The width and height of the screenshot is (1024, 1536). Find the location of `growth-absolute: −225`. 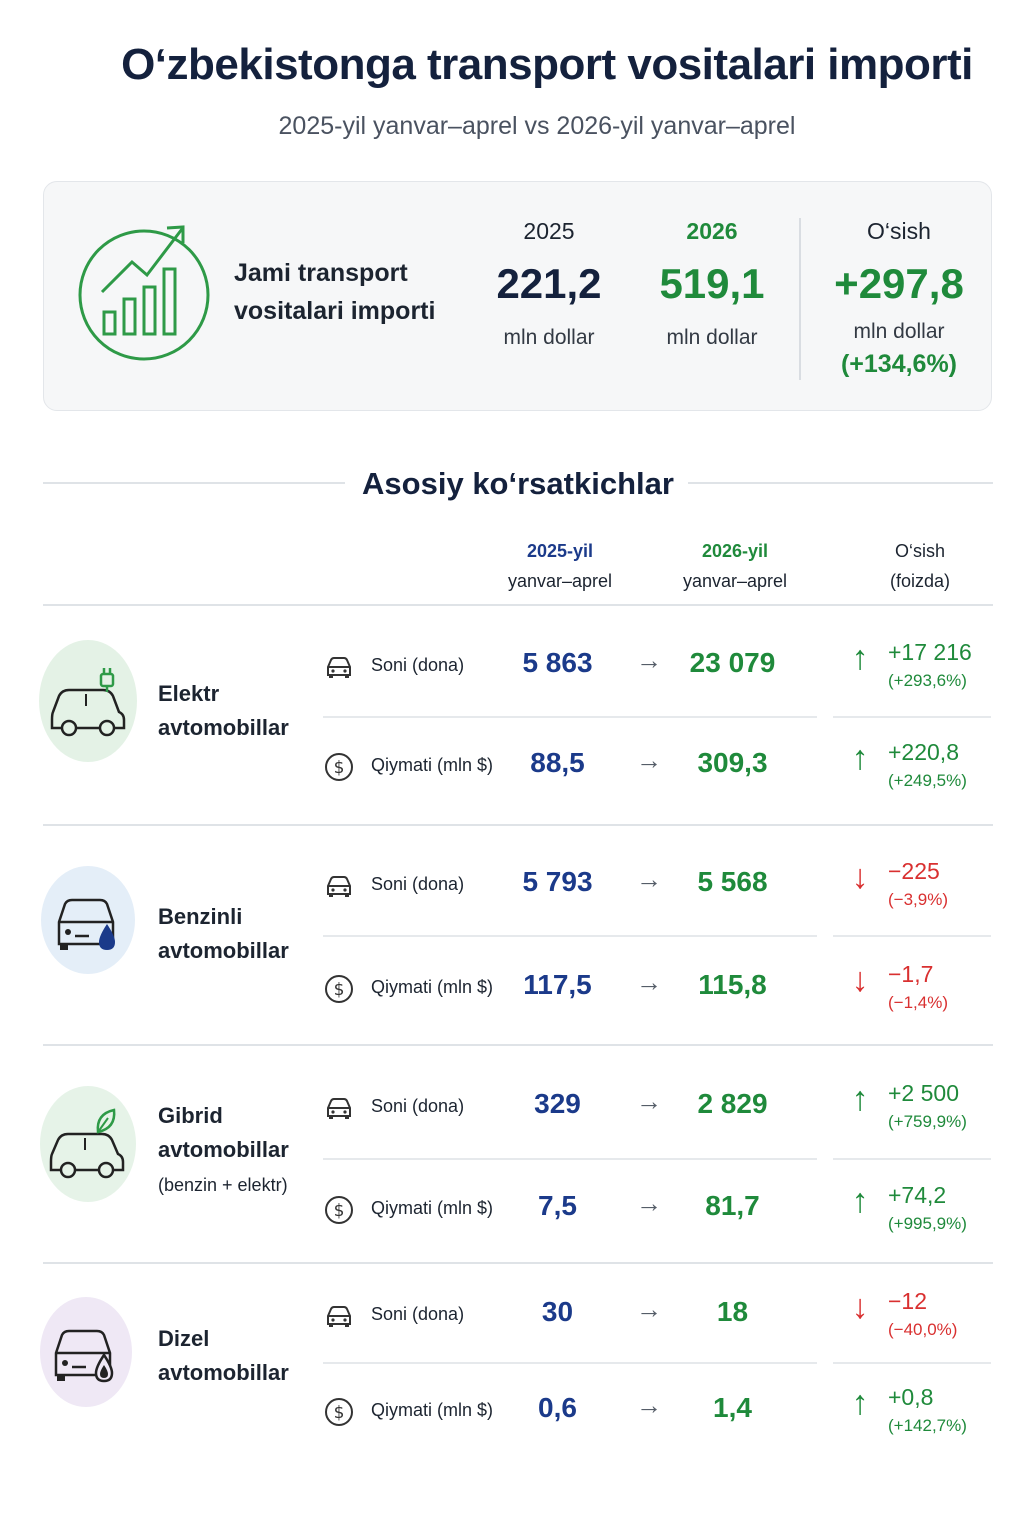

growth-absolute: −225 is located at coordinates (914, 871).